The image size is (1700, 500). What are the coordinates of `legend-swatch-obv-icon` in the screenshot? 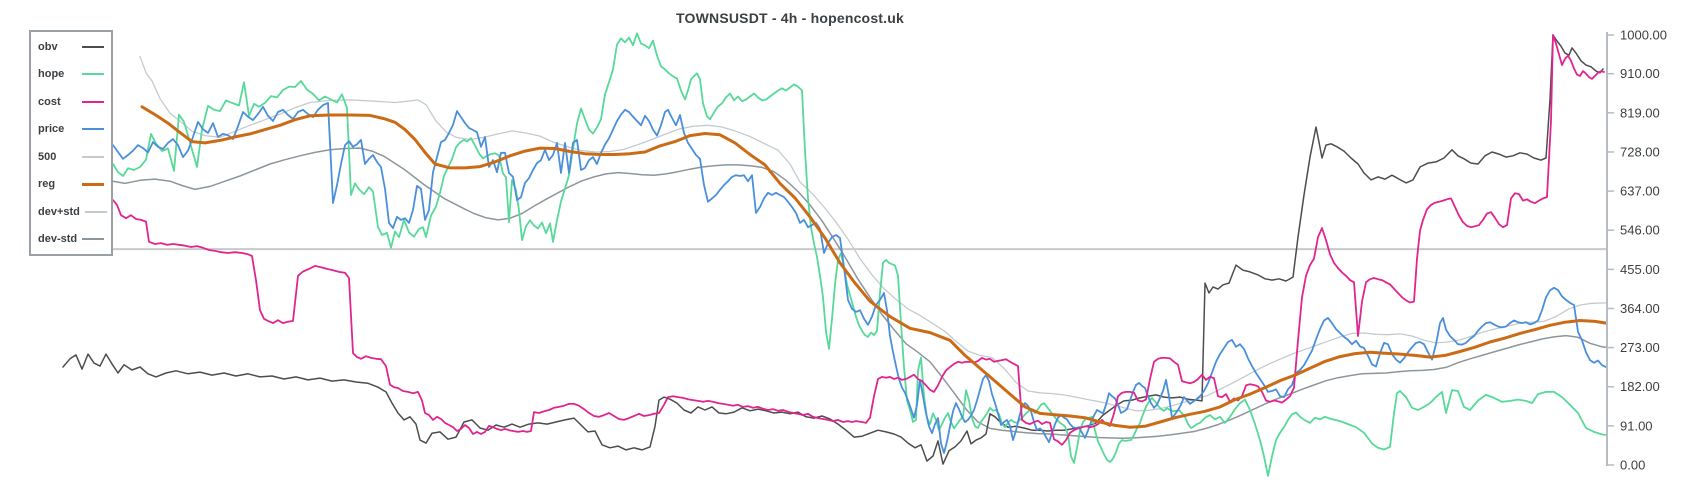 It's located at (93, 47).